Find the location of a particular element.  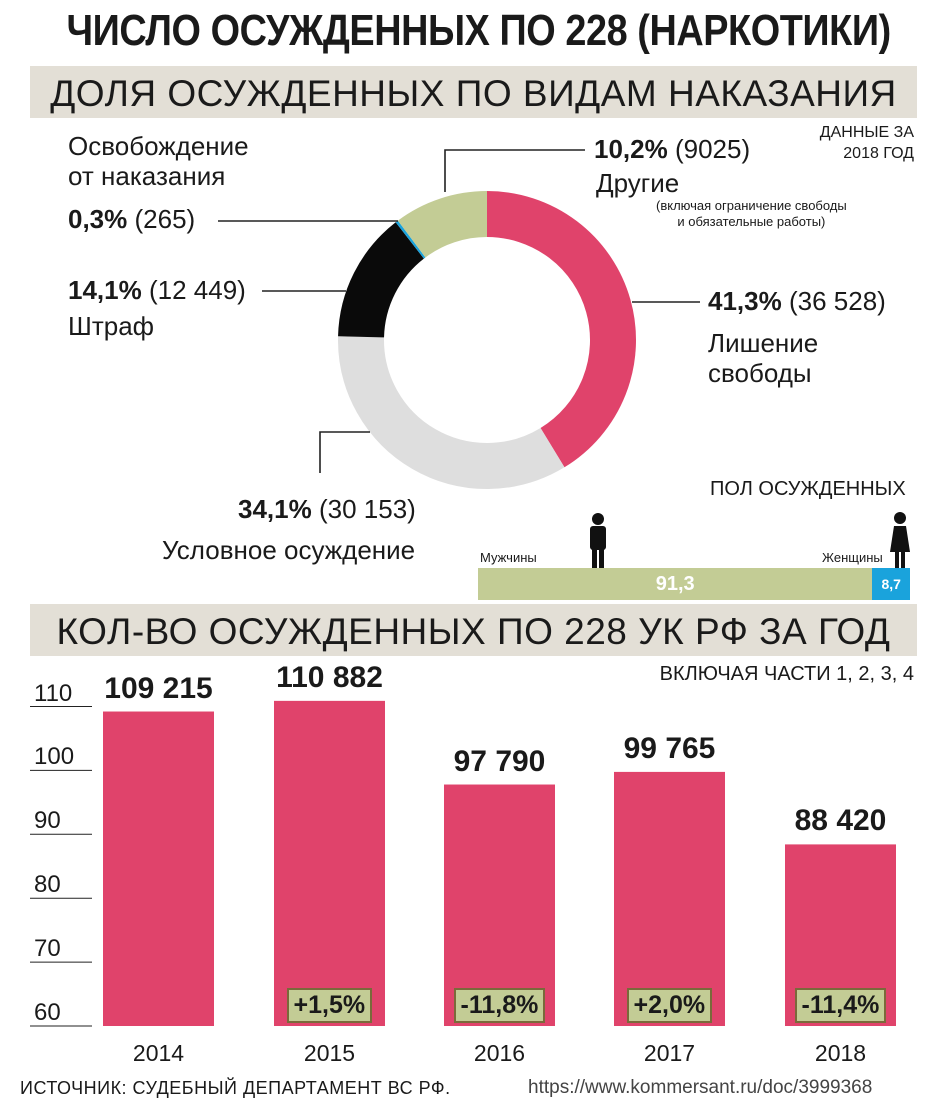

x-tick-label: 2017 is located at coordinates (669, 1053).